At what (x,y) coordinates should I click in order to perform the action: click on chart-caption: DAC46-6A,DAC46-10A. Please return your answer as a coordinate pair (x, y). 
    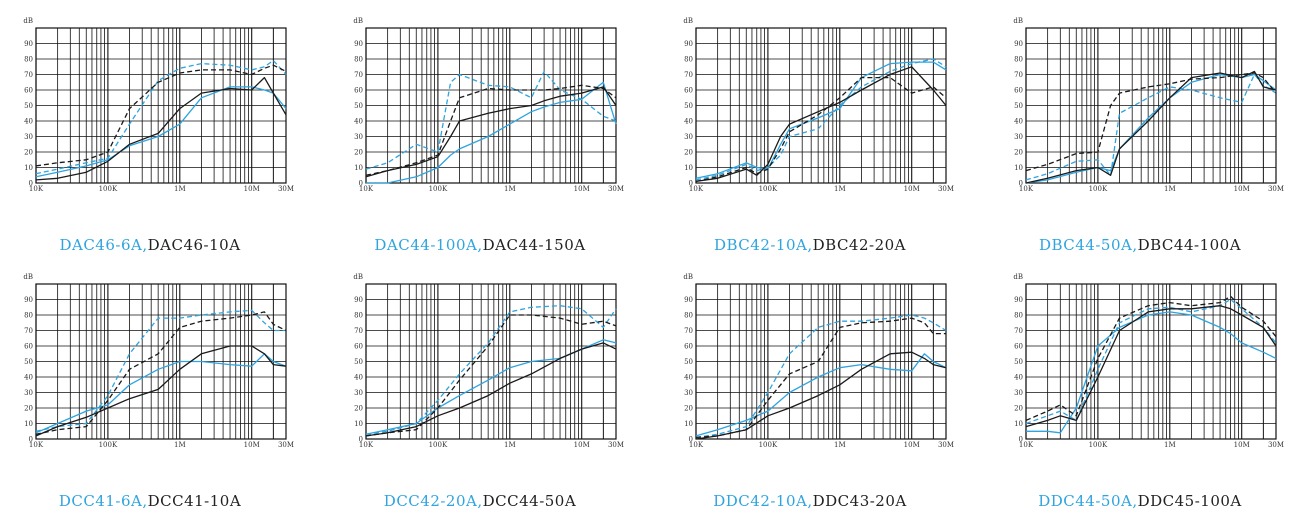
    Looking at the image, I should click on (150, 245).